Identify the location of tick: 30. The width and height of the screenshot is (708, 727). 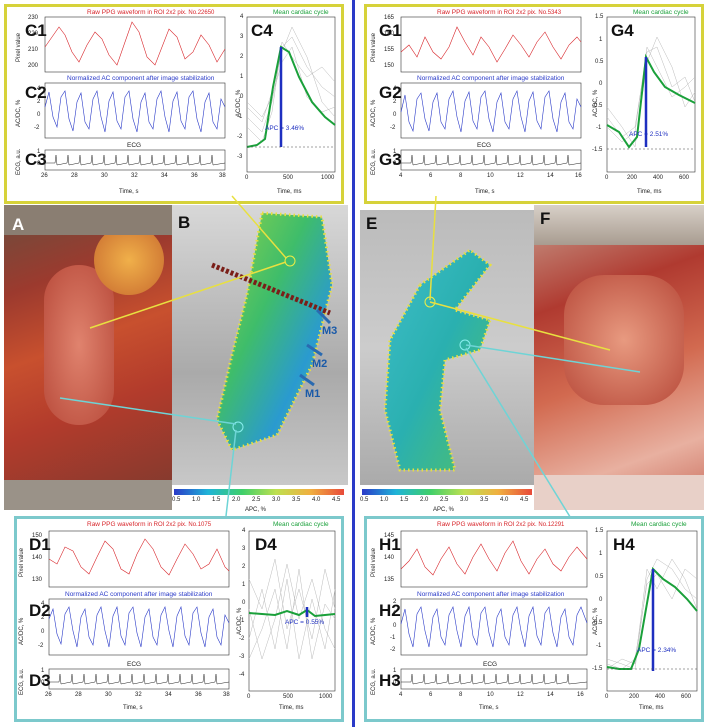
(108, 695).